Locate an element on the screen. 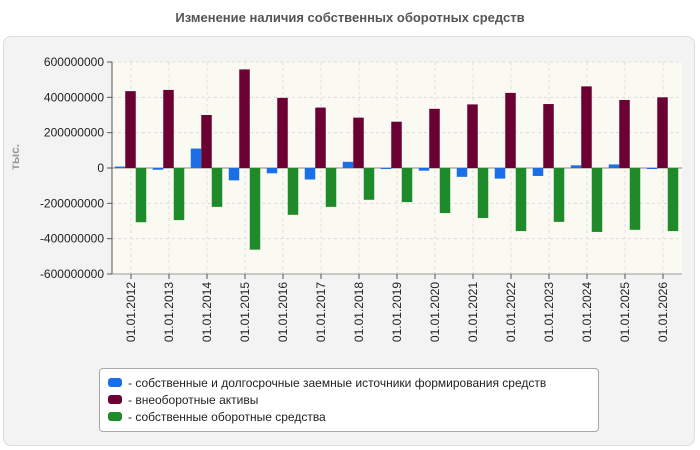 The width and height of the screenshot is (700, 450). x-tick-label: 01.01.2025 is located at coordinates (625, 312).